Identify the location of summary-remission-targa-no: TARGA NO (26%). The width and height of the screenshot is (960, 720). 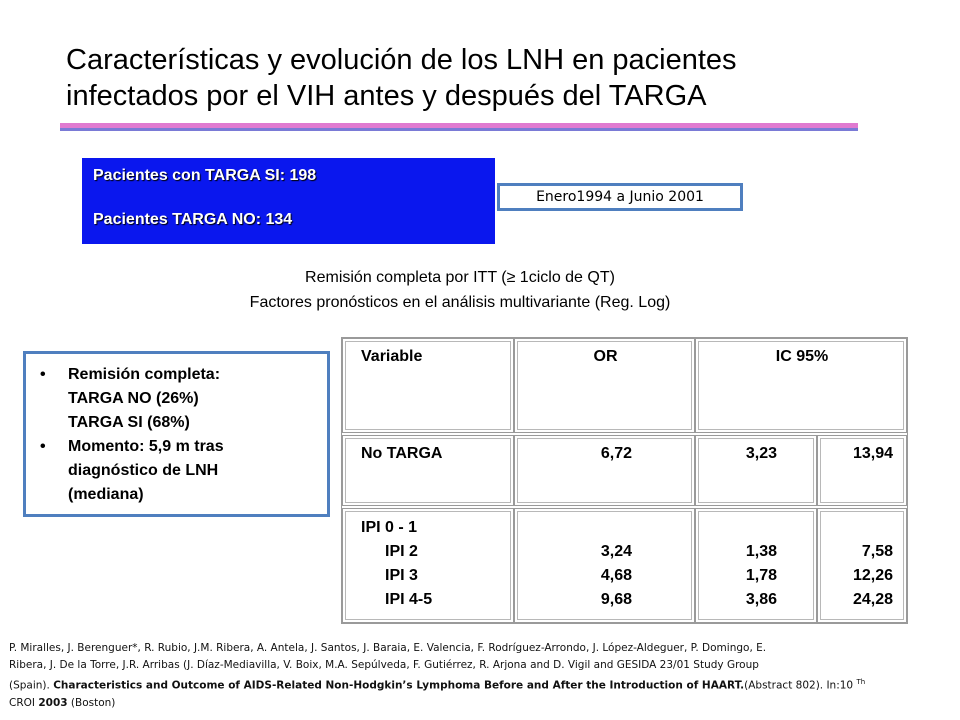
(133, 398).